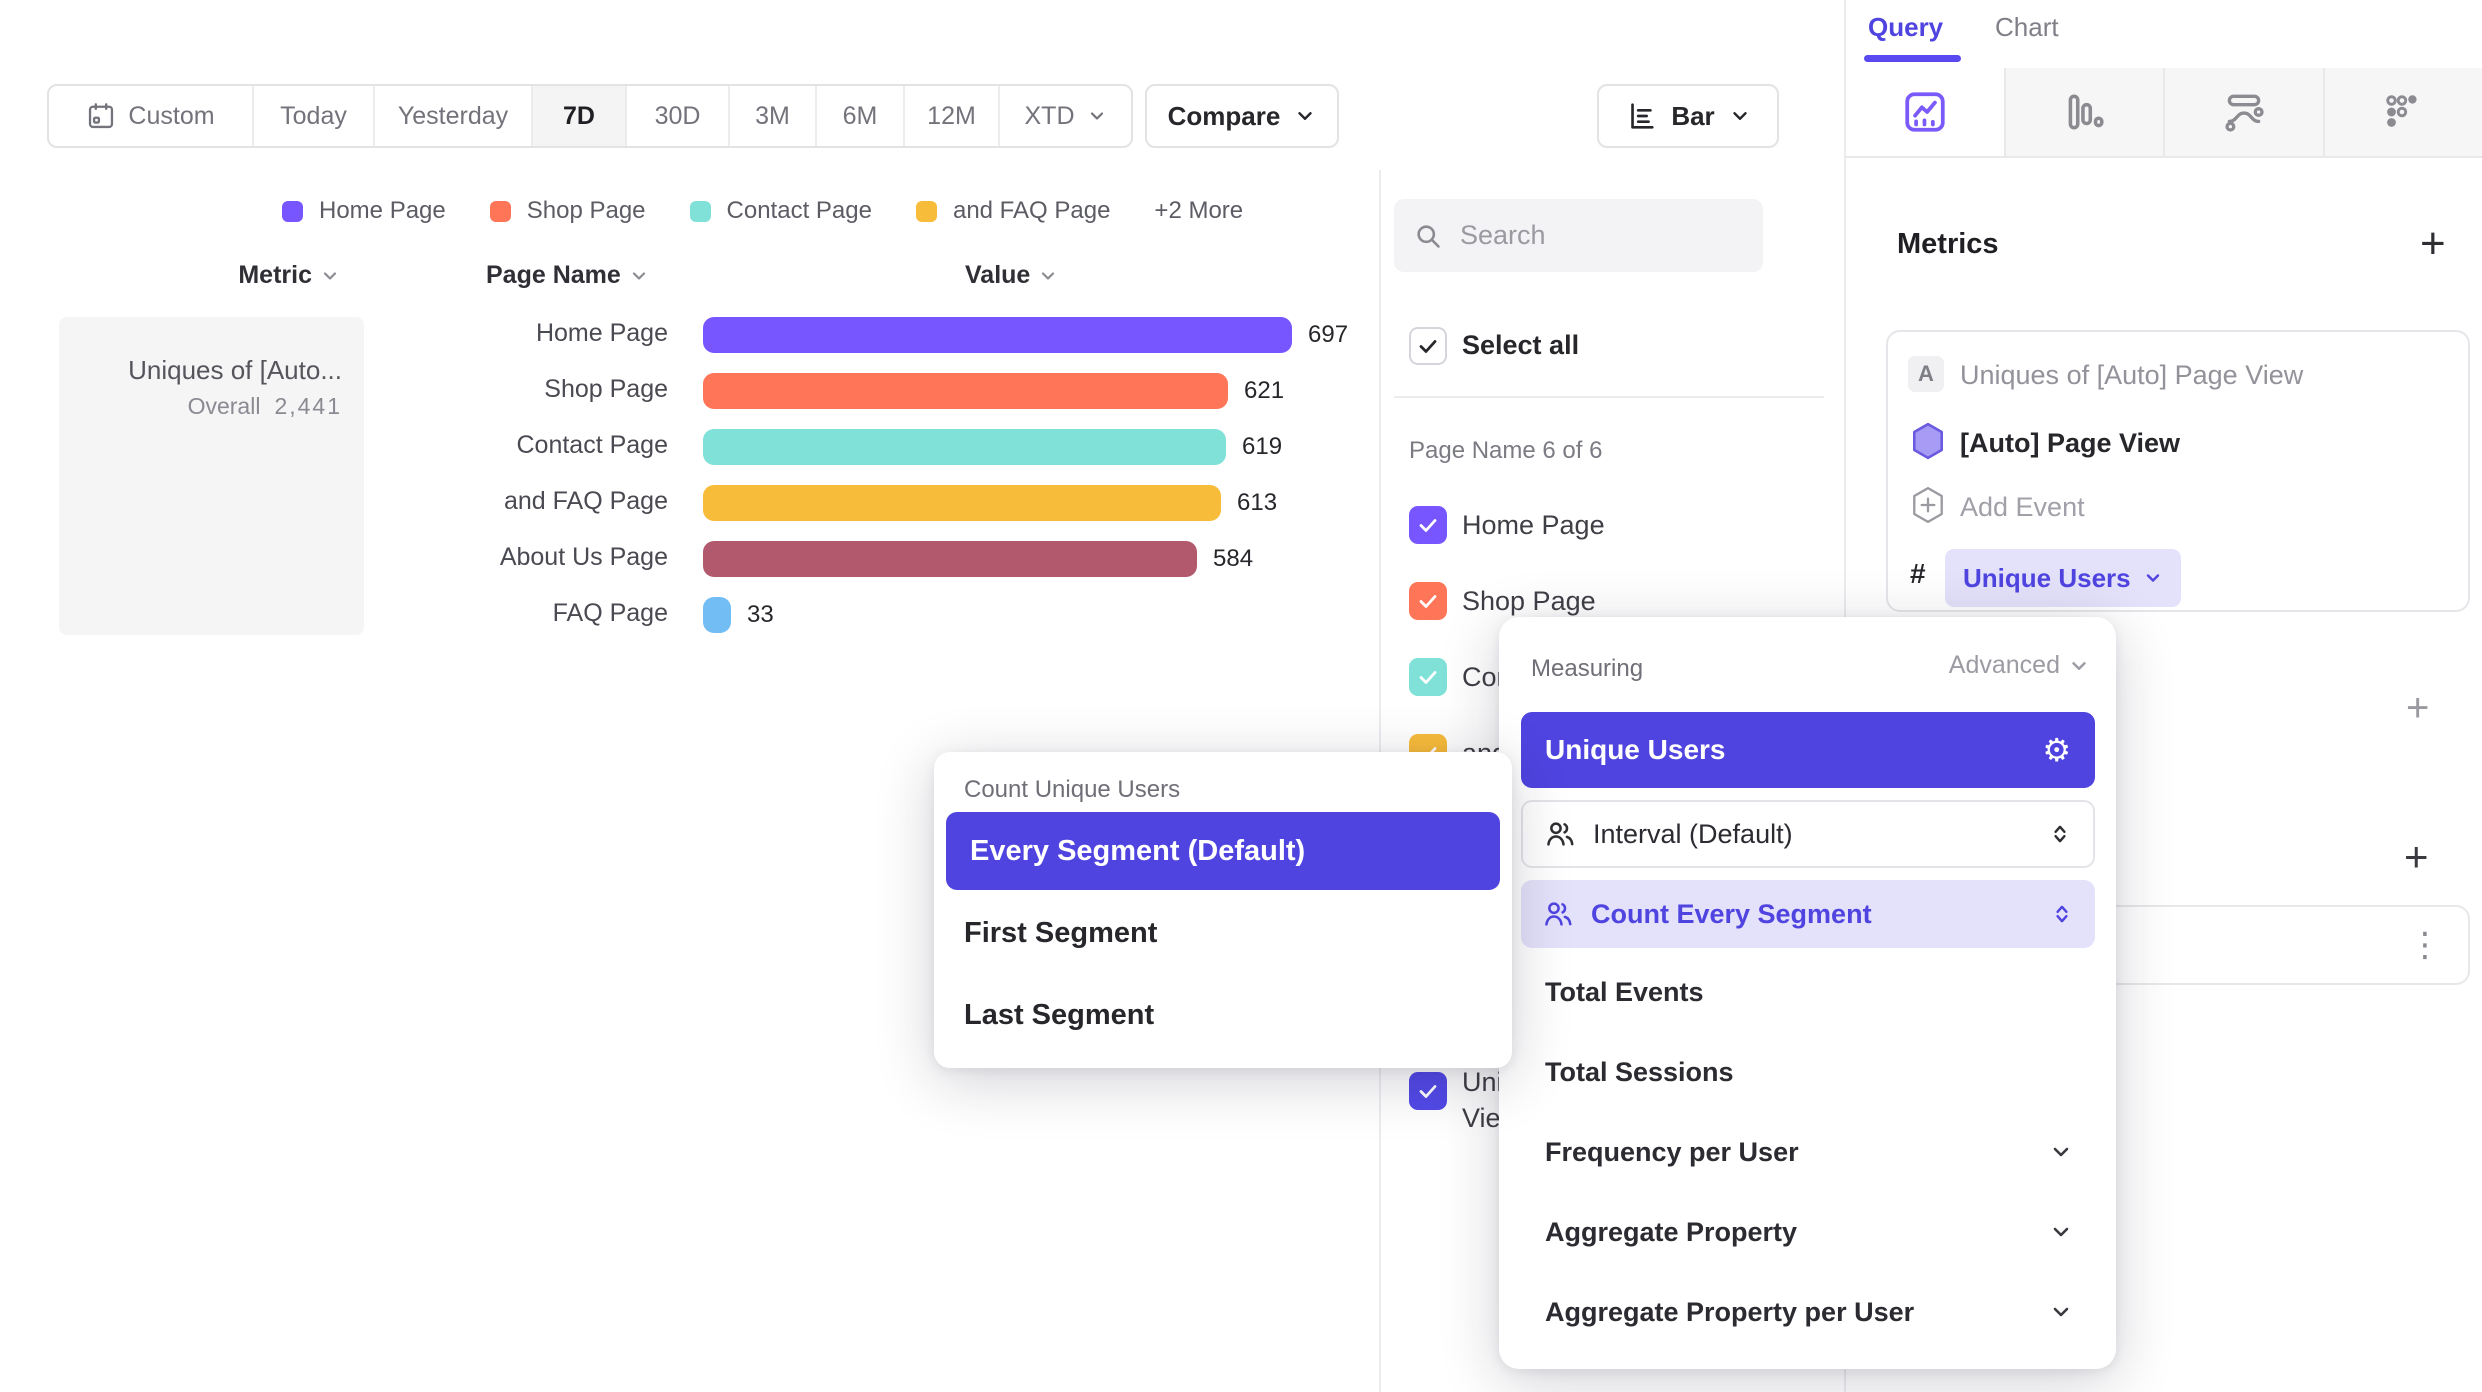 The width and height of the screenshot is (2482, 1392). Describe the element at coordinates (1428, 525) in the screenshot. I see `filter-checkbox-home-page` at that location.